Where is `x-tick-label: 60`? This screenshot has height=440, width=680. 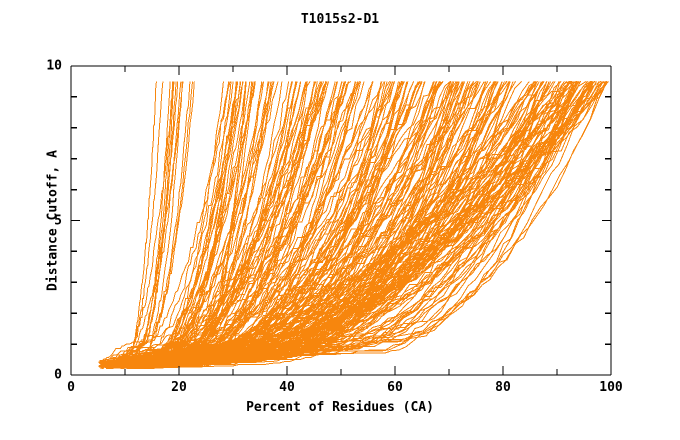
x-tick-label: 60 is located at coordinates (395, 387).